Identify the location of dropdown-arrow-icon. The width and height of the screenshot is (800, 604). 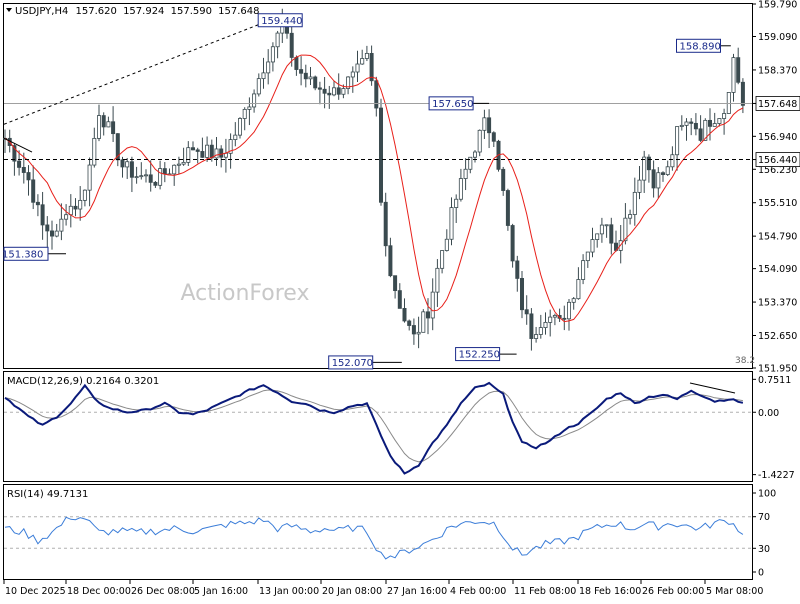
(9, 10).